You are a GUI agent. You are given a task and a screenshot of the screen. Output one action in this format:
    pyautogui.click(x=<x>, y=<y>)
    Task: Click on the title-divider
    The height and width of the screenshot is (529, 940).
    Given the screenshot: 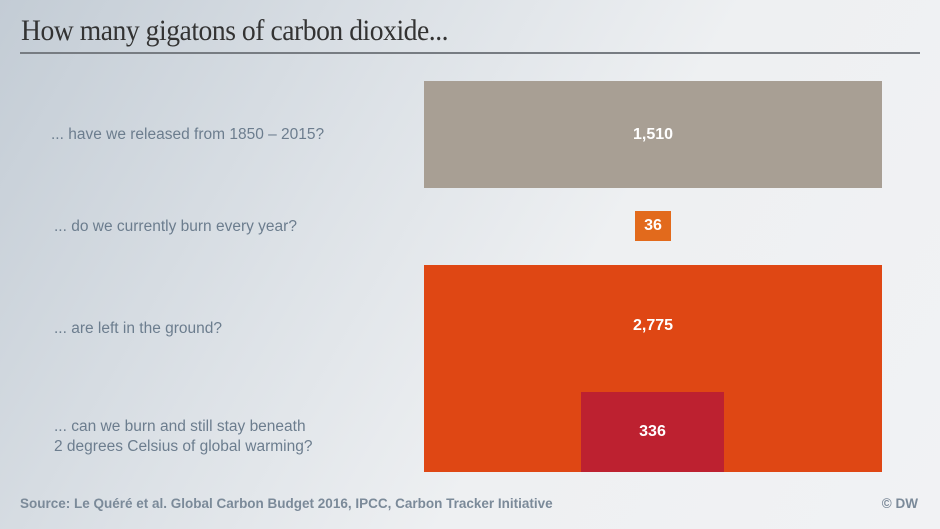 What is the action you would take?
    pyautogui.click(x=470, y=53)
    